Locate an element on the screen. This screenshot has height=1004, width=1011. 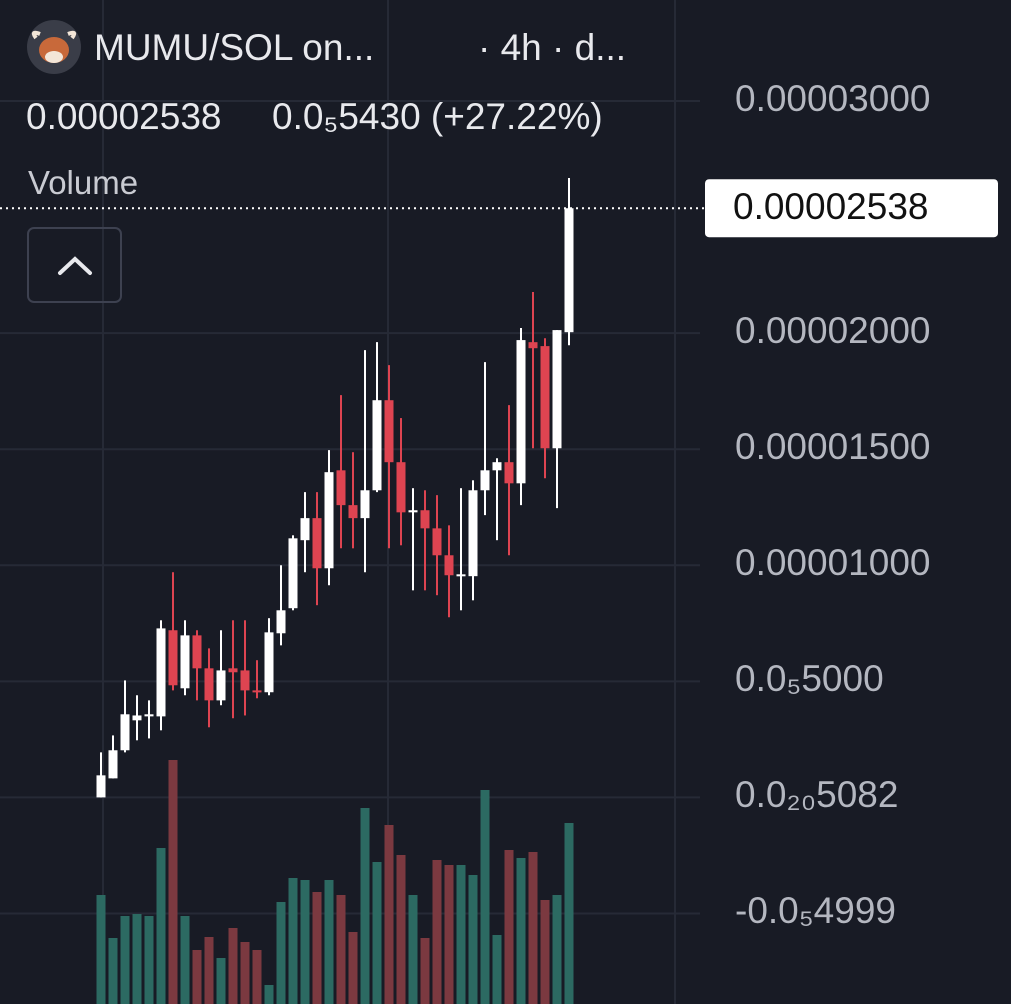
y-tick-label: 0.00002000 is located at coordinates (832, 330).